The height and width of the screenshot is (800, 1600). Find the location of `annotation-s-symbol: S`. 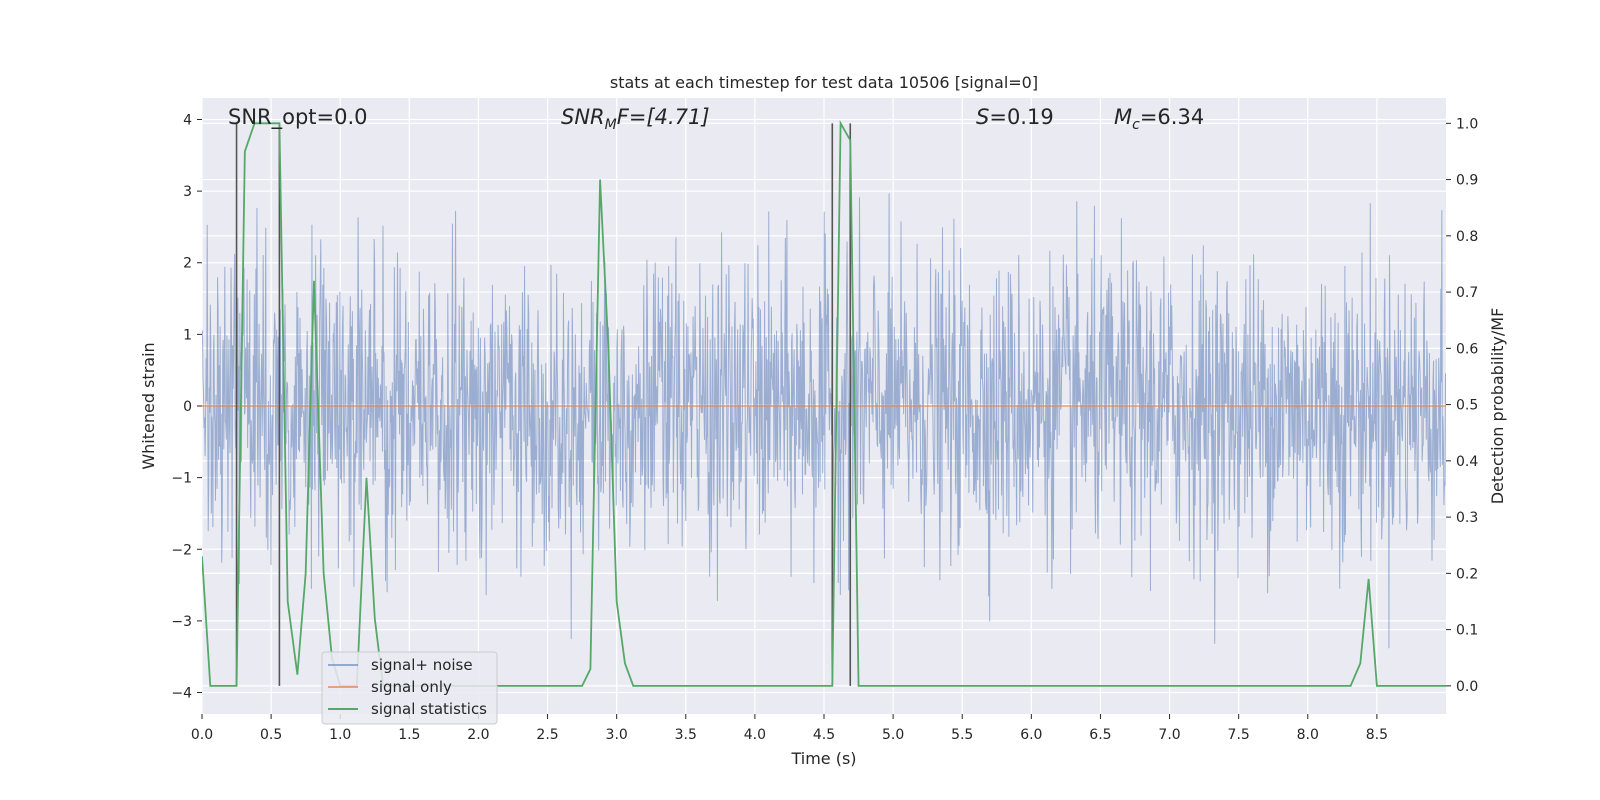

annotation-s-symbol: S is located at coordinates (982, 117).